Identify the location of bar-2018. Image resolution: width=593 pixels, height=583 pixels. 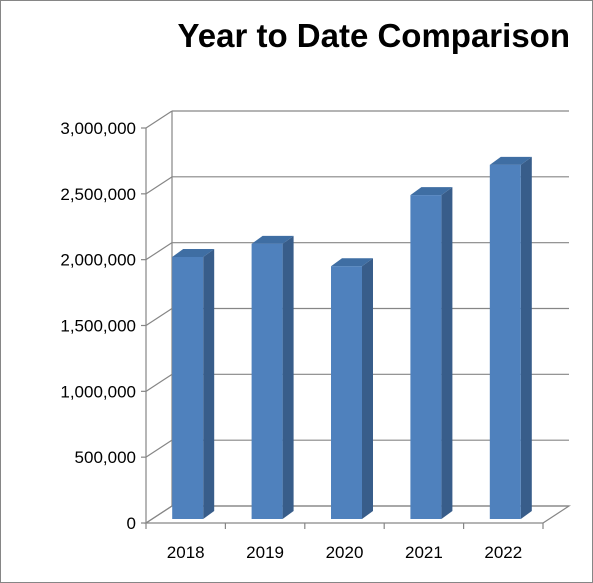
(193, 383).